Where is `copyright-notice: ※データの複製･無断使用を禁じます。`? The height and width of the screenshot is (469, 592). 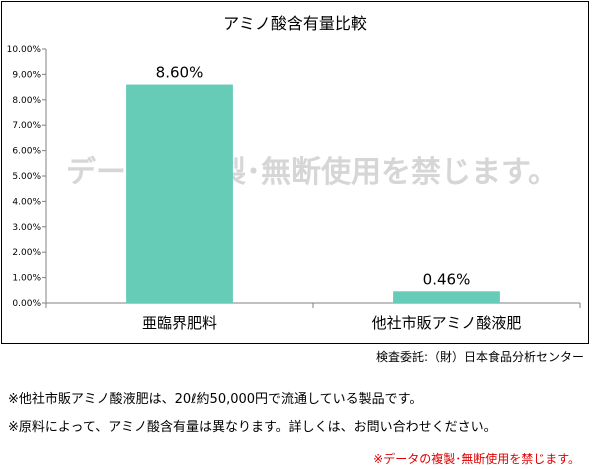 copyright-notice: ※データの複製･無断使用を禁じます。 is located at coordinates (476, 459).